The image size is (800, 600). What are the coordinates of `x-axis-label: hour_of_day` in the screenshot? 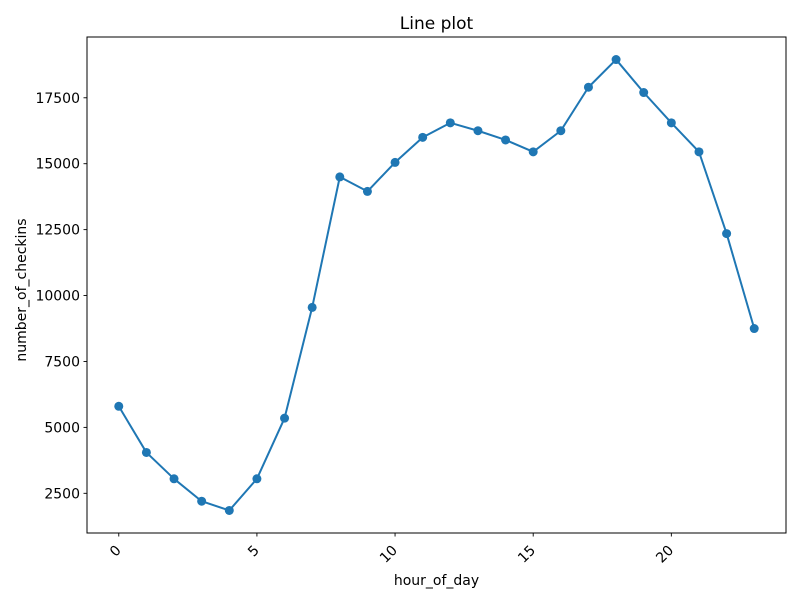 It's located at (436, 581).